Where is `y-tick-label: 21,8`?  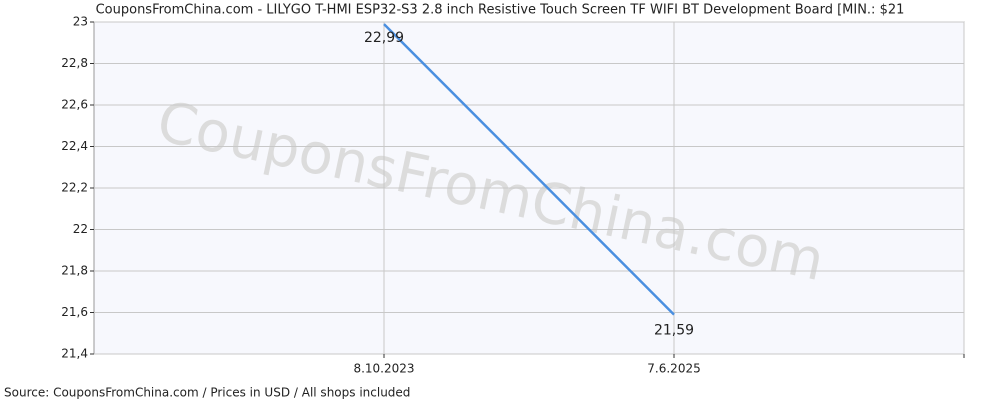
y-tick-label: 21,8 is located at coordinates (74, 271).